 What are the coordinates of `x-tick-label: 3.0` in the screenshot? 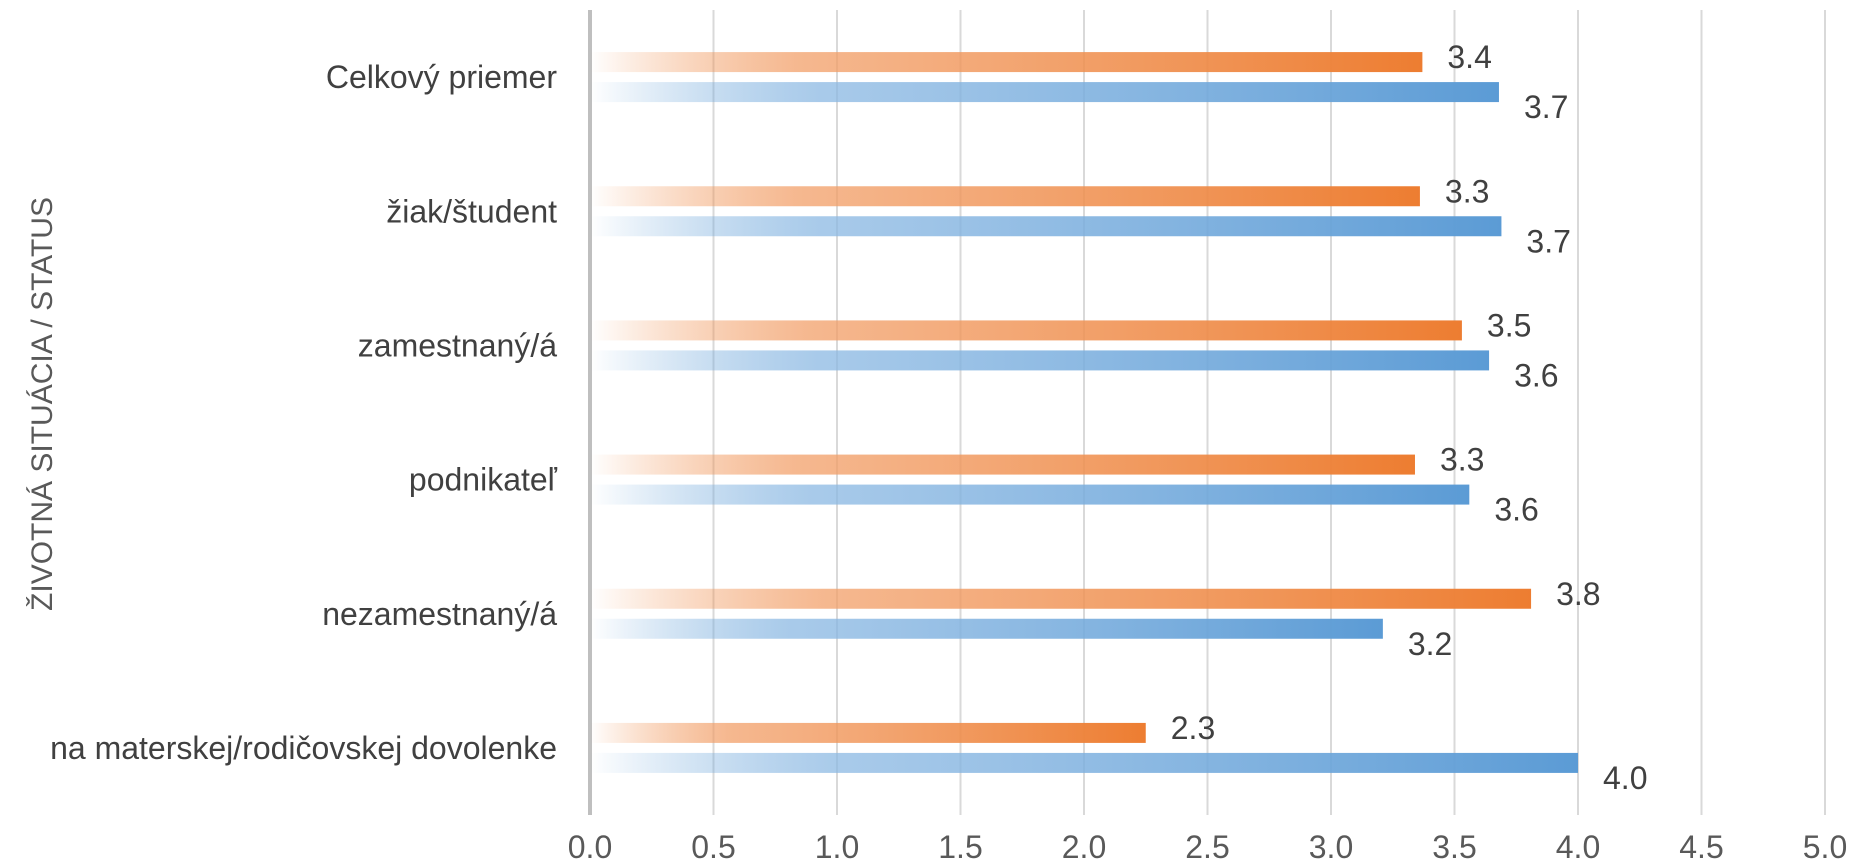 It's located at (1331, 847).